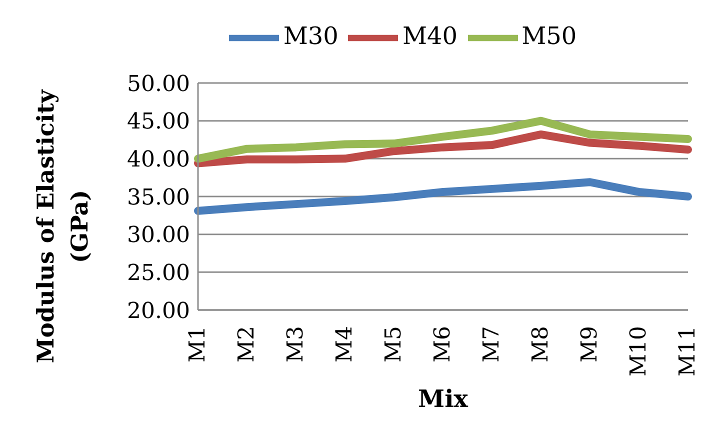  Describe the element at coordinates (158, 235) in the screenshot. I see `y-tick-label: 30.00` at that location.